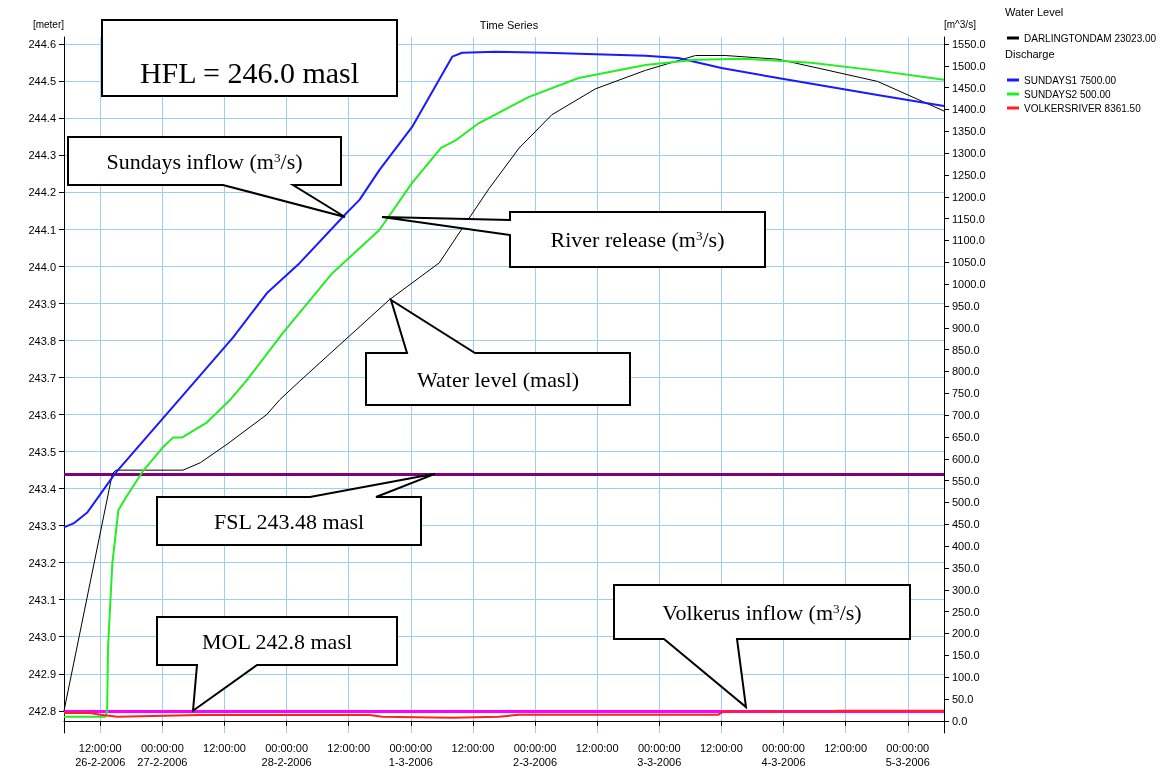 This screenshot has width=1161, height=773. I want to click on y2-tick-label: 500.0, so click(966, 502).